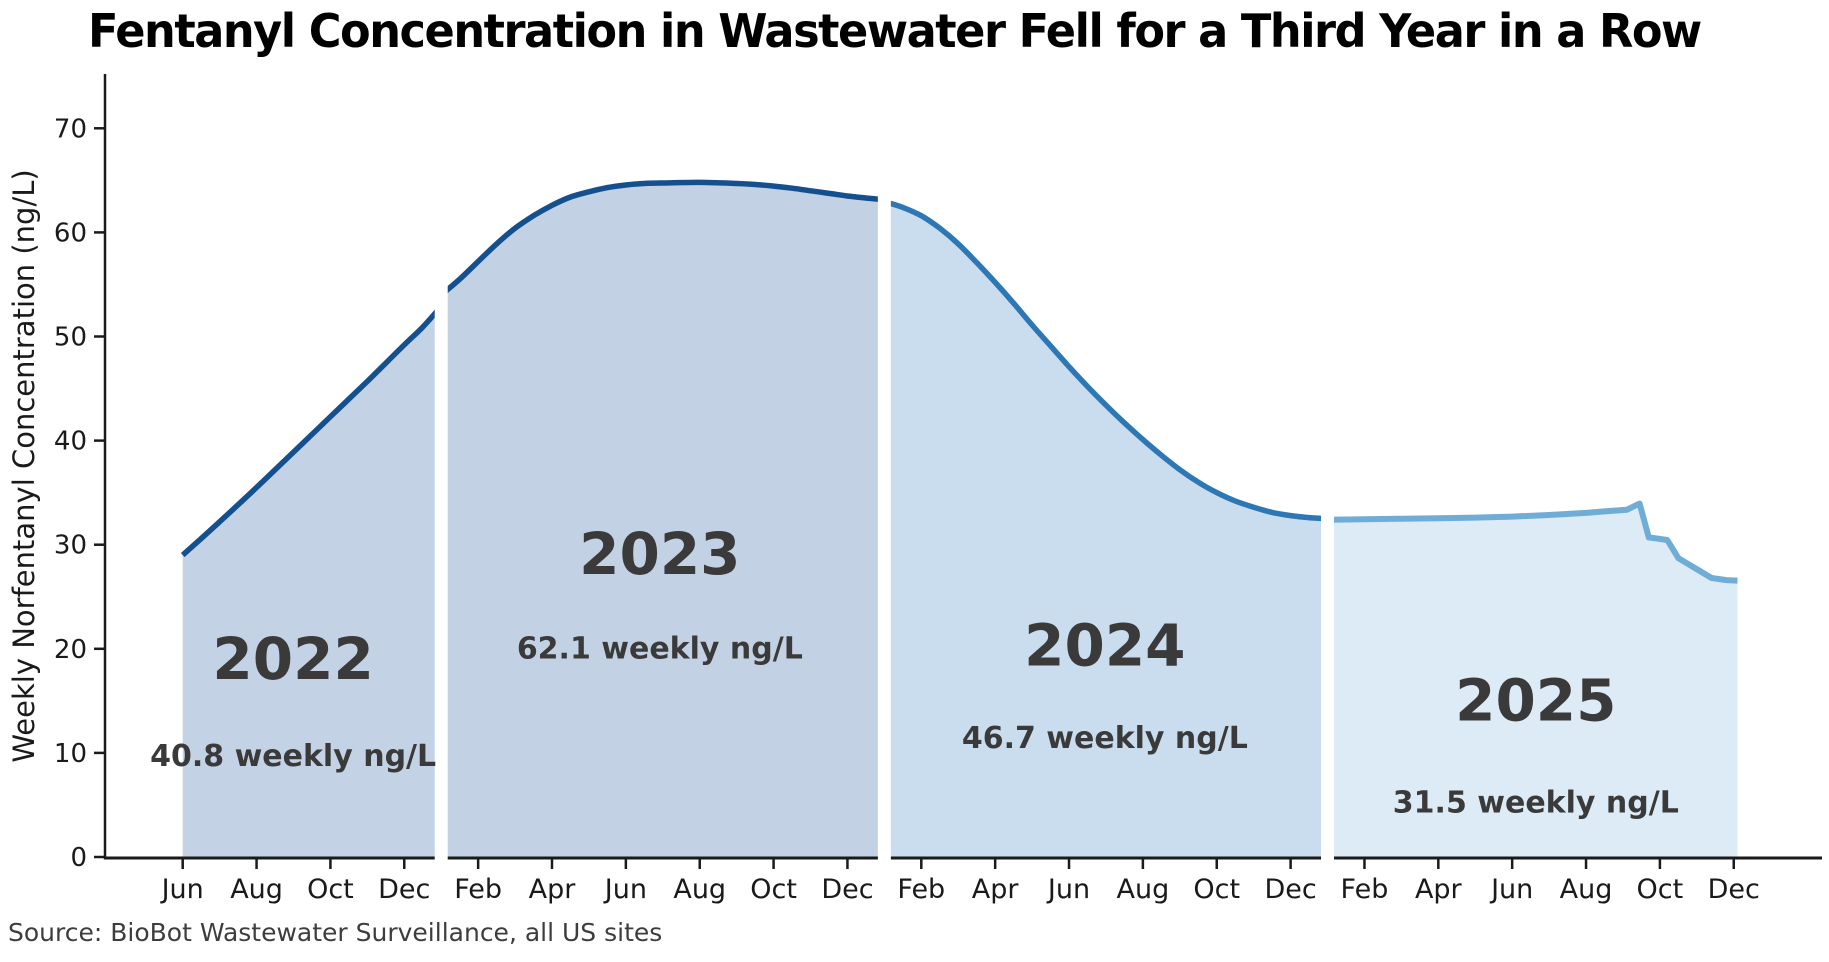 Image resolution: width=1829 pixels, height=962 pixels. Describe the element at coordinates (70, 754) in the screenshot. I see `y-tick-label: 10` at that location.